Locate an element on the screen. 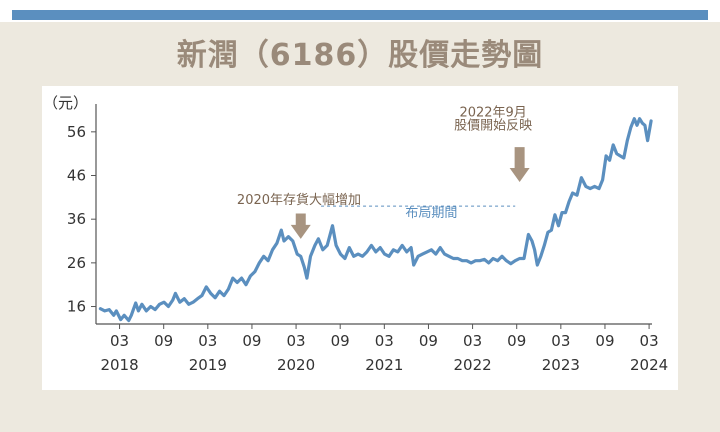 The height and width of the screenshot is (432, 720). x-tick-year-label: 2022 is located at coordinates (472, 365).